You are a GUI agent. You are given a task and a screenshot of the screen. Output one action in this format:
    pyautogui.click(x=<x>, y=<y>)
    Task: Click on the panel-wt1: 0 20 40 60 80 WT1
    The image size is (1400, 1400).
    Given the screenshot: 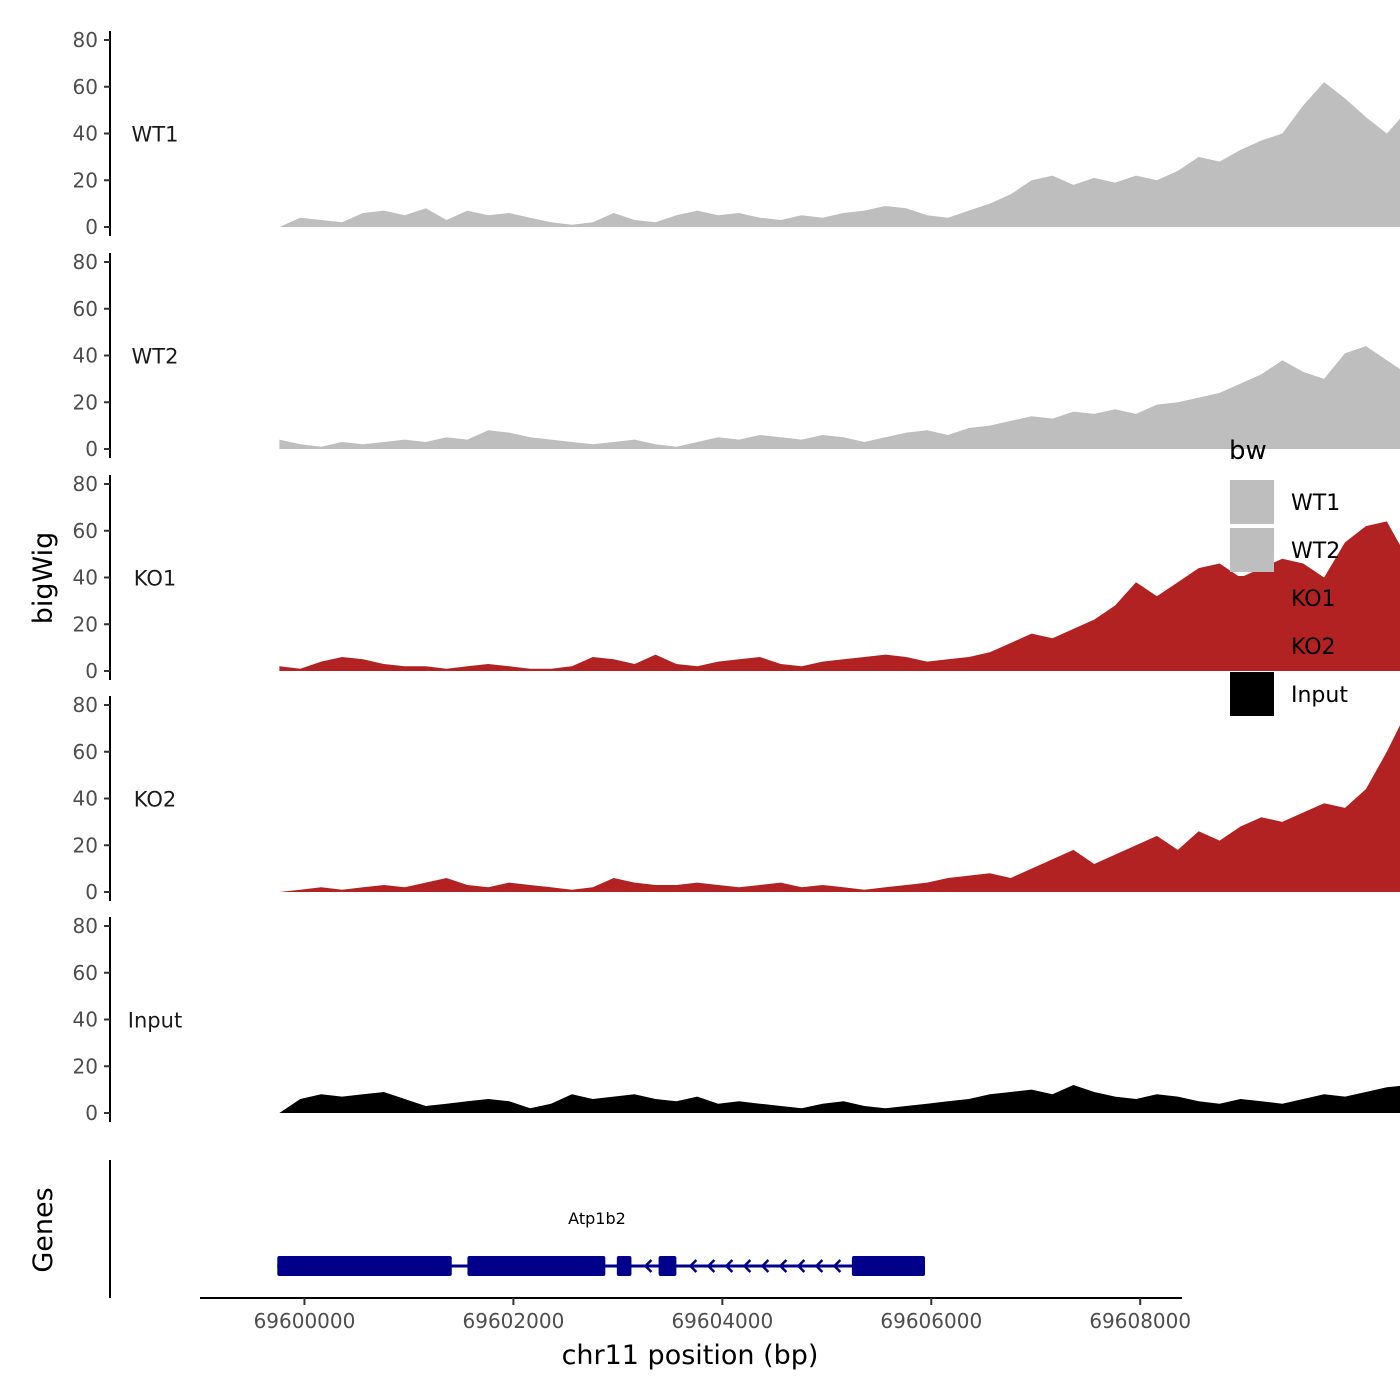 What is the action you would take?
    pyautogui.click(x=736, y=133)
    